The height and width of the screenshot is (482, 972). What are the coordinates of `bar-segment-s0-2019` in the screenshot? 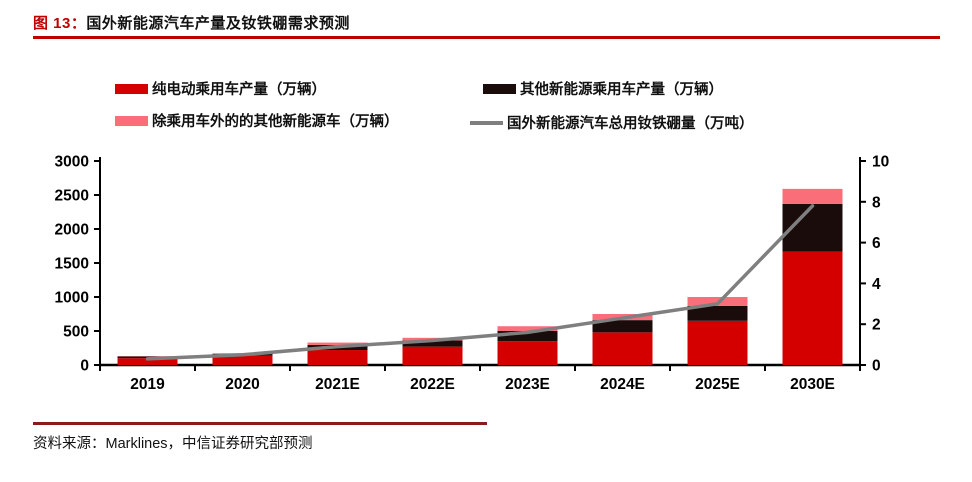 It's located at (147, 361).